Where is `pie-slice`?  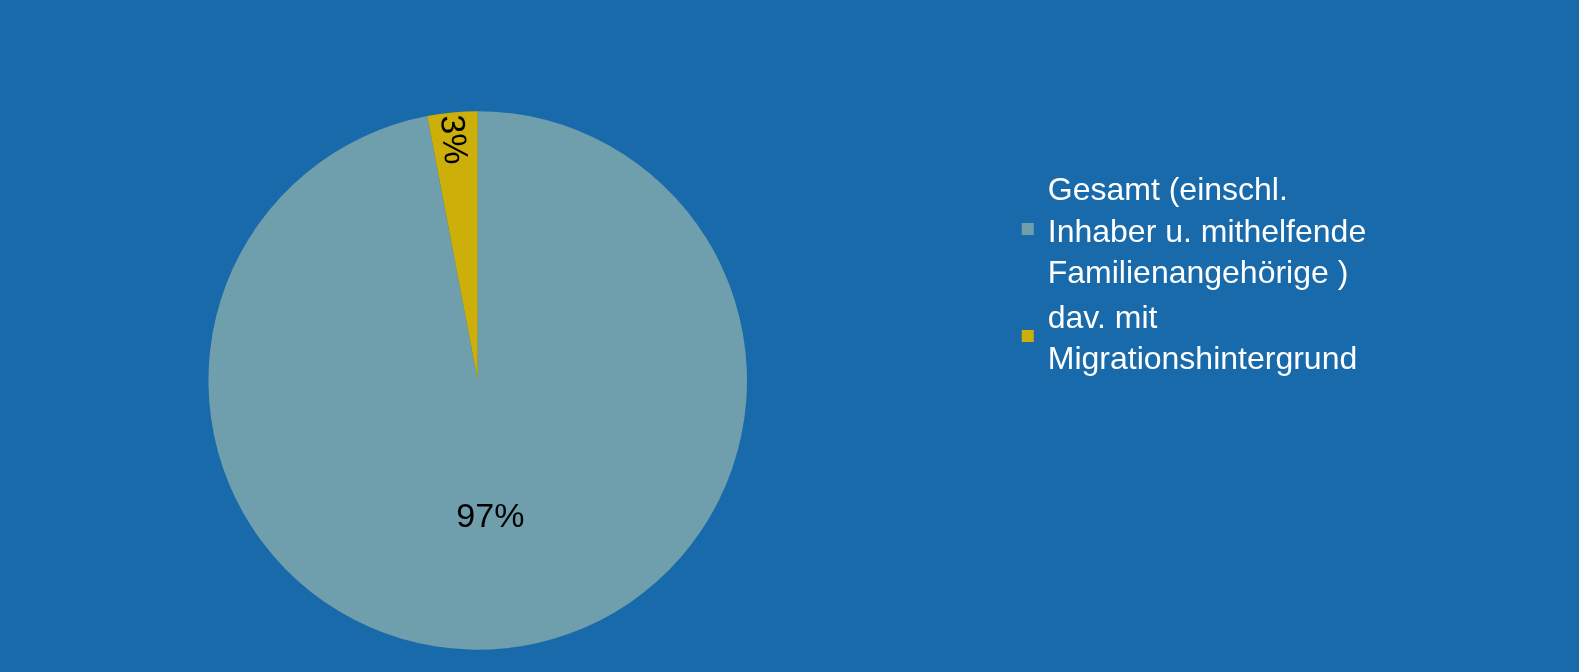
pie-slice is located at coordinates (452, 246).